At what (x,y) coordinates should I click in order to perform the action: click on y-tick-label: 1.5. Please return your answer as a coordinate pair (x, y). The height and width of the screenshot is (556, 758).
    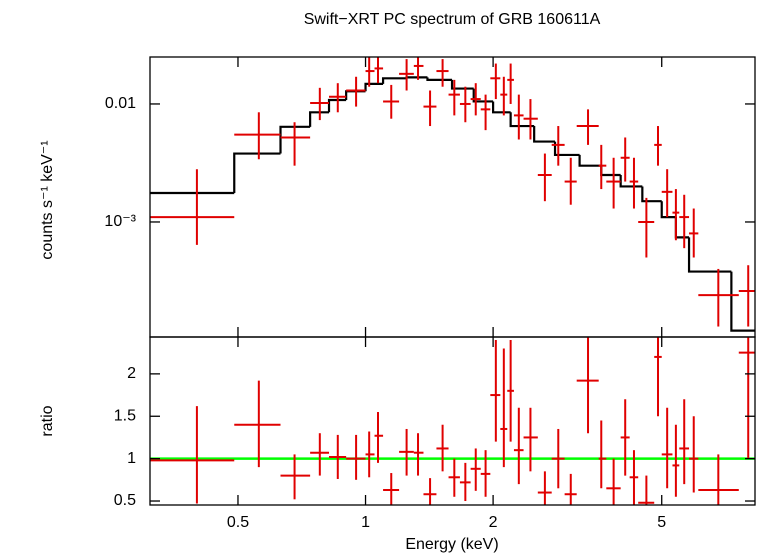
    Looking at the image, I should click on (125, 415).